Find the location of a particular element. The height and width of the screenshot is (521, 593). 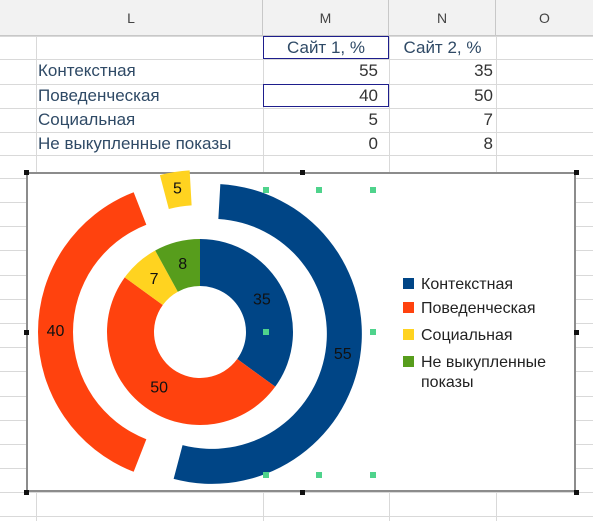

data-label-outer-2: 40 is located at coordinates (56, 331).